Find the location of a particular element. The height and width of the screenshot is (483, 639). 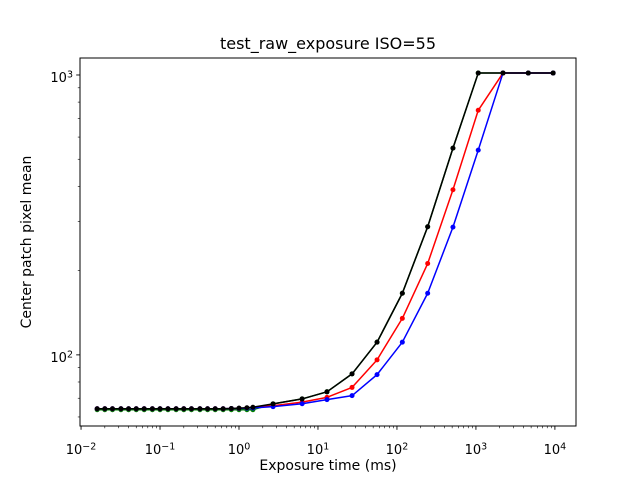

x-tick-label: 10² is located at coordinates (397, 450).